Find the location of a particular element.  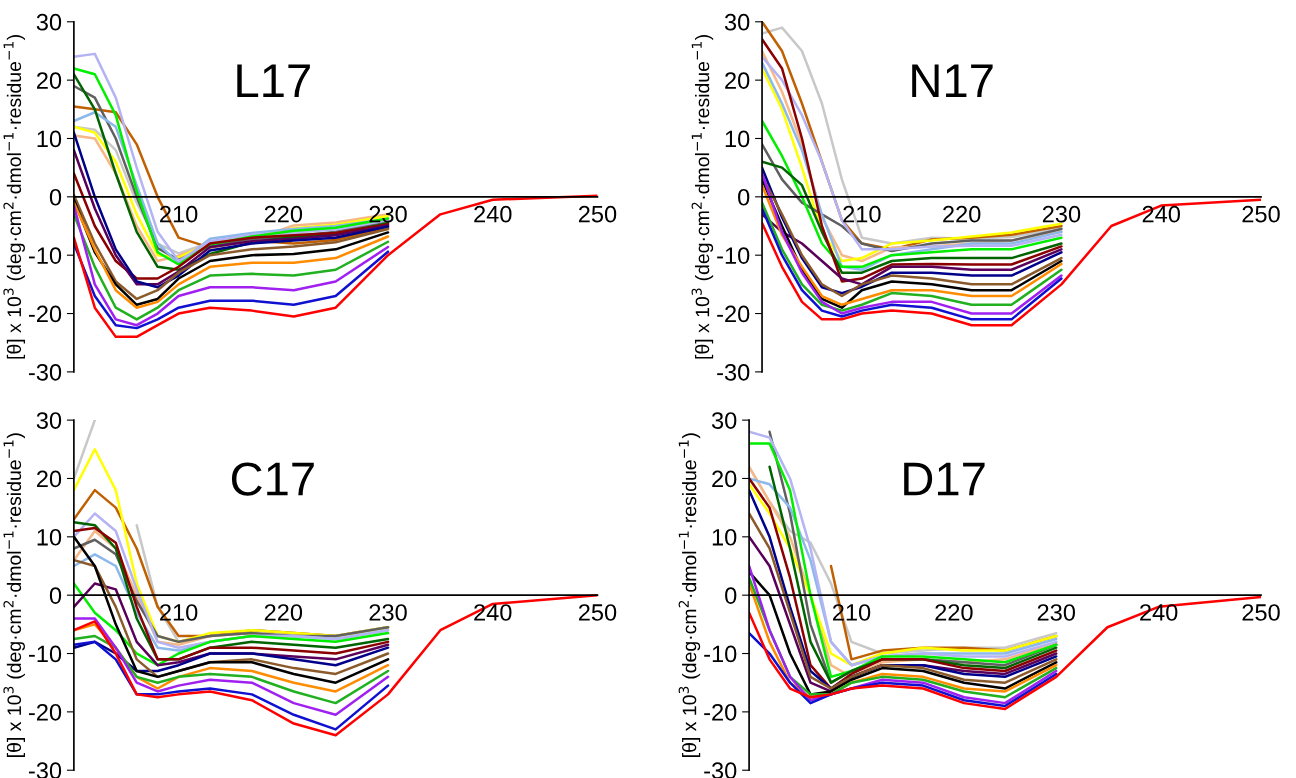

text: D17 is located at coordinates (944, 479).